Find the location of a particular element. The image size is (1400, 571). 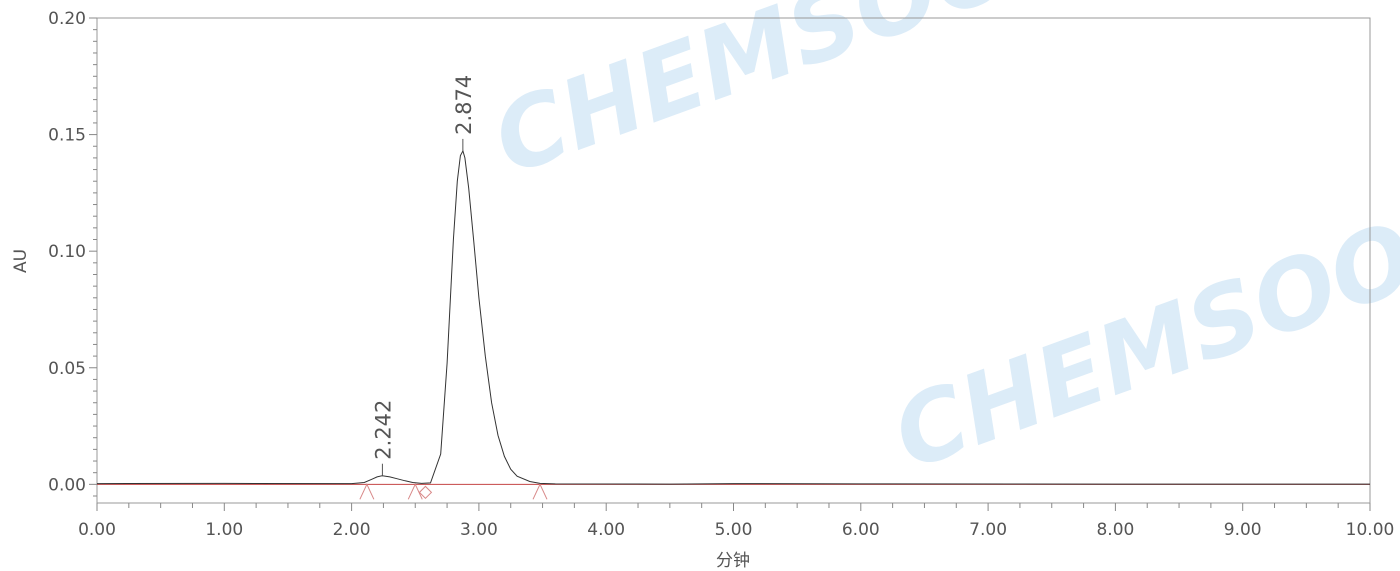

y-tick-label: 0.05 is located at coordinates (67, 369).